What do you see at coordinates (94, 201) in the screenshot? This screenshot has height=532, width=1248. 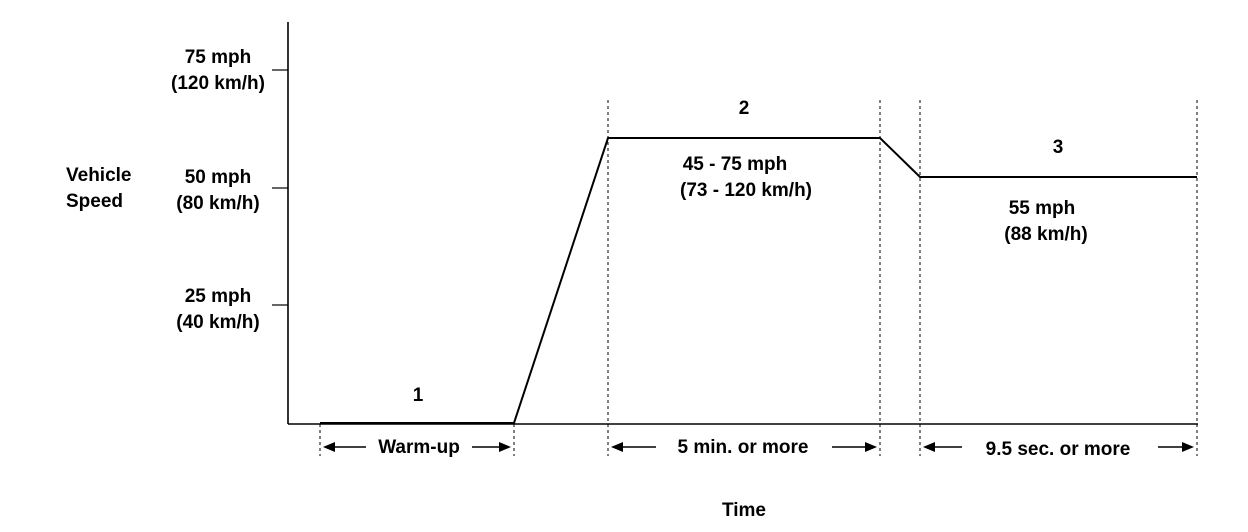 I see `y-axis-label-line2: Speed` at bounding box center [94, 201].